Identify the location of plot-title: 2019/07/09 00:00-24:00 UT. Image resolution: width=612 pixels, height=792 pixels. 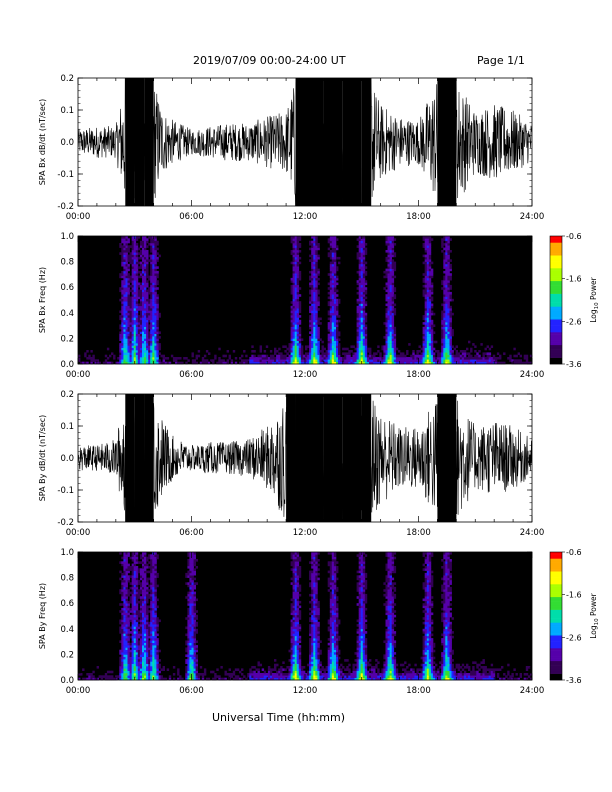
(269, 60).